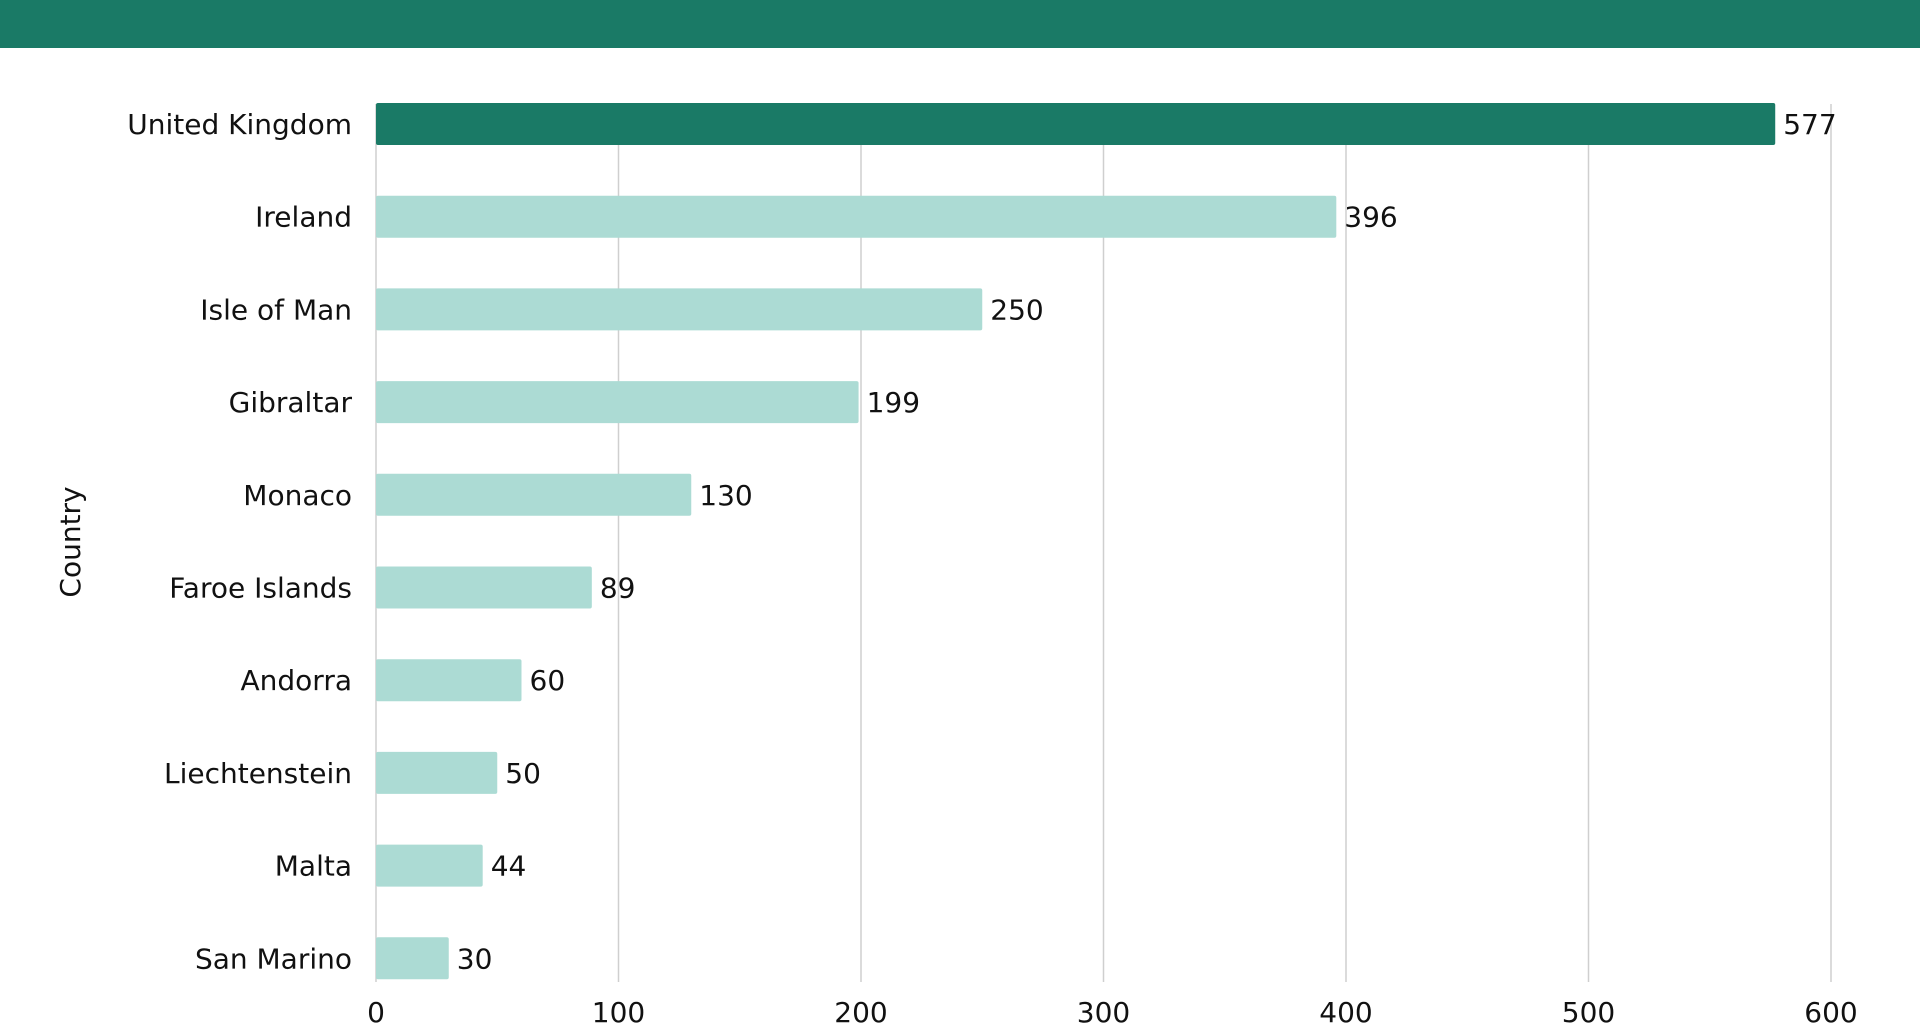  What do you see at coordinates (618, 1010) in the screenshot?
I see `x-tick-label: 100` at bounding box center [618, 1010].